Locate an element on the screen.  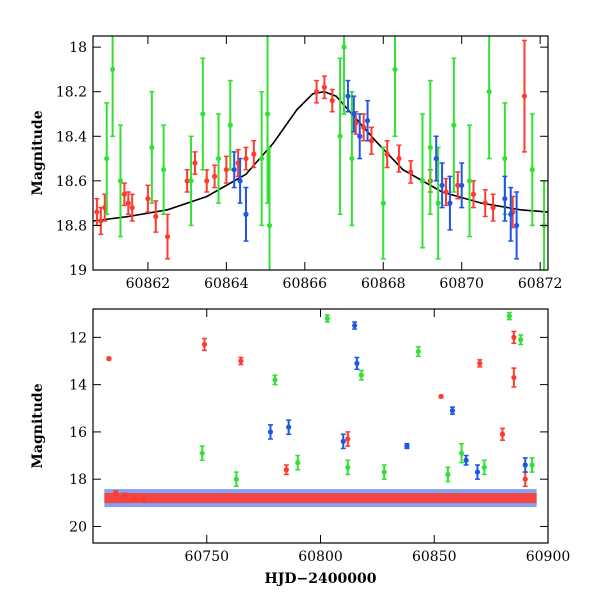
y-tick-label: 18.2 is located at coordinates (71, 93).